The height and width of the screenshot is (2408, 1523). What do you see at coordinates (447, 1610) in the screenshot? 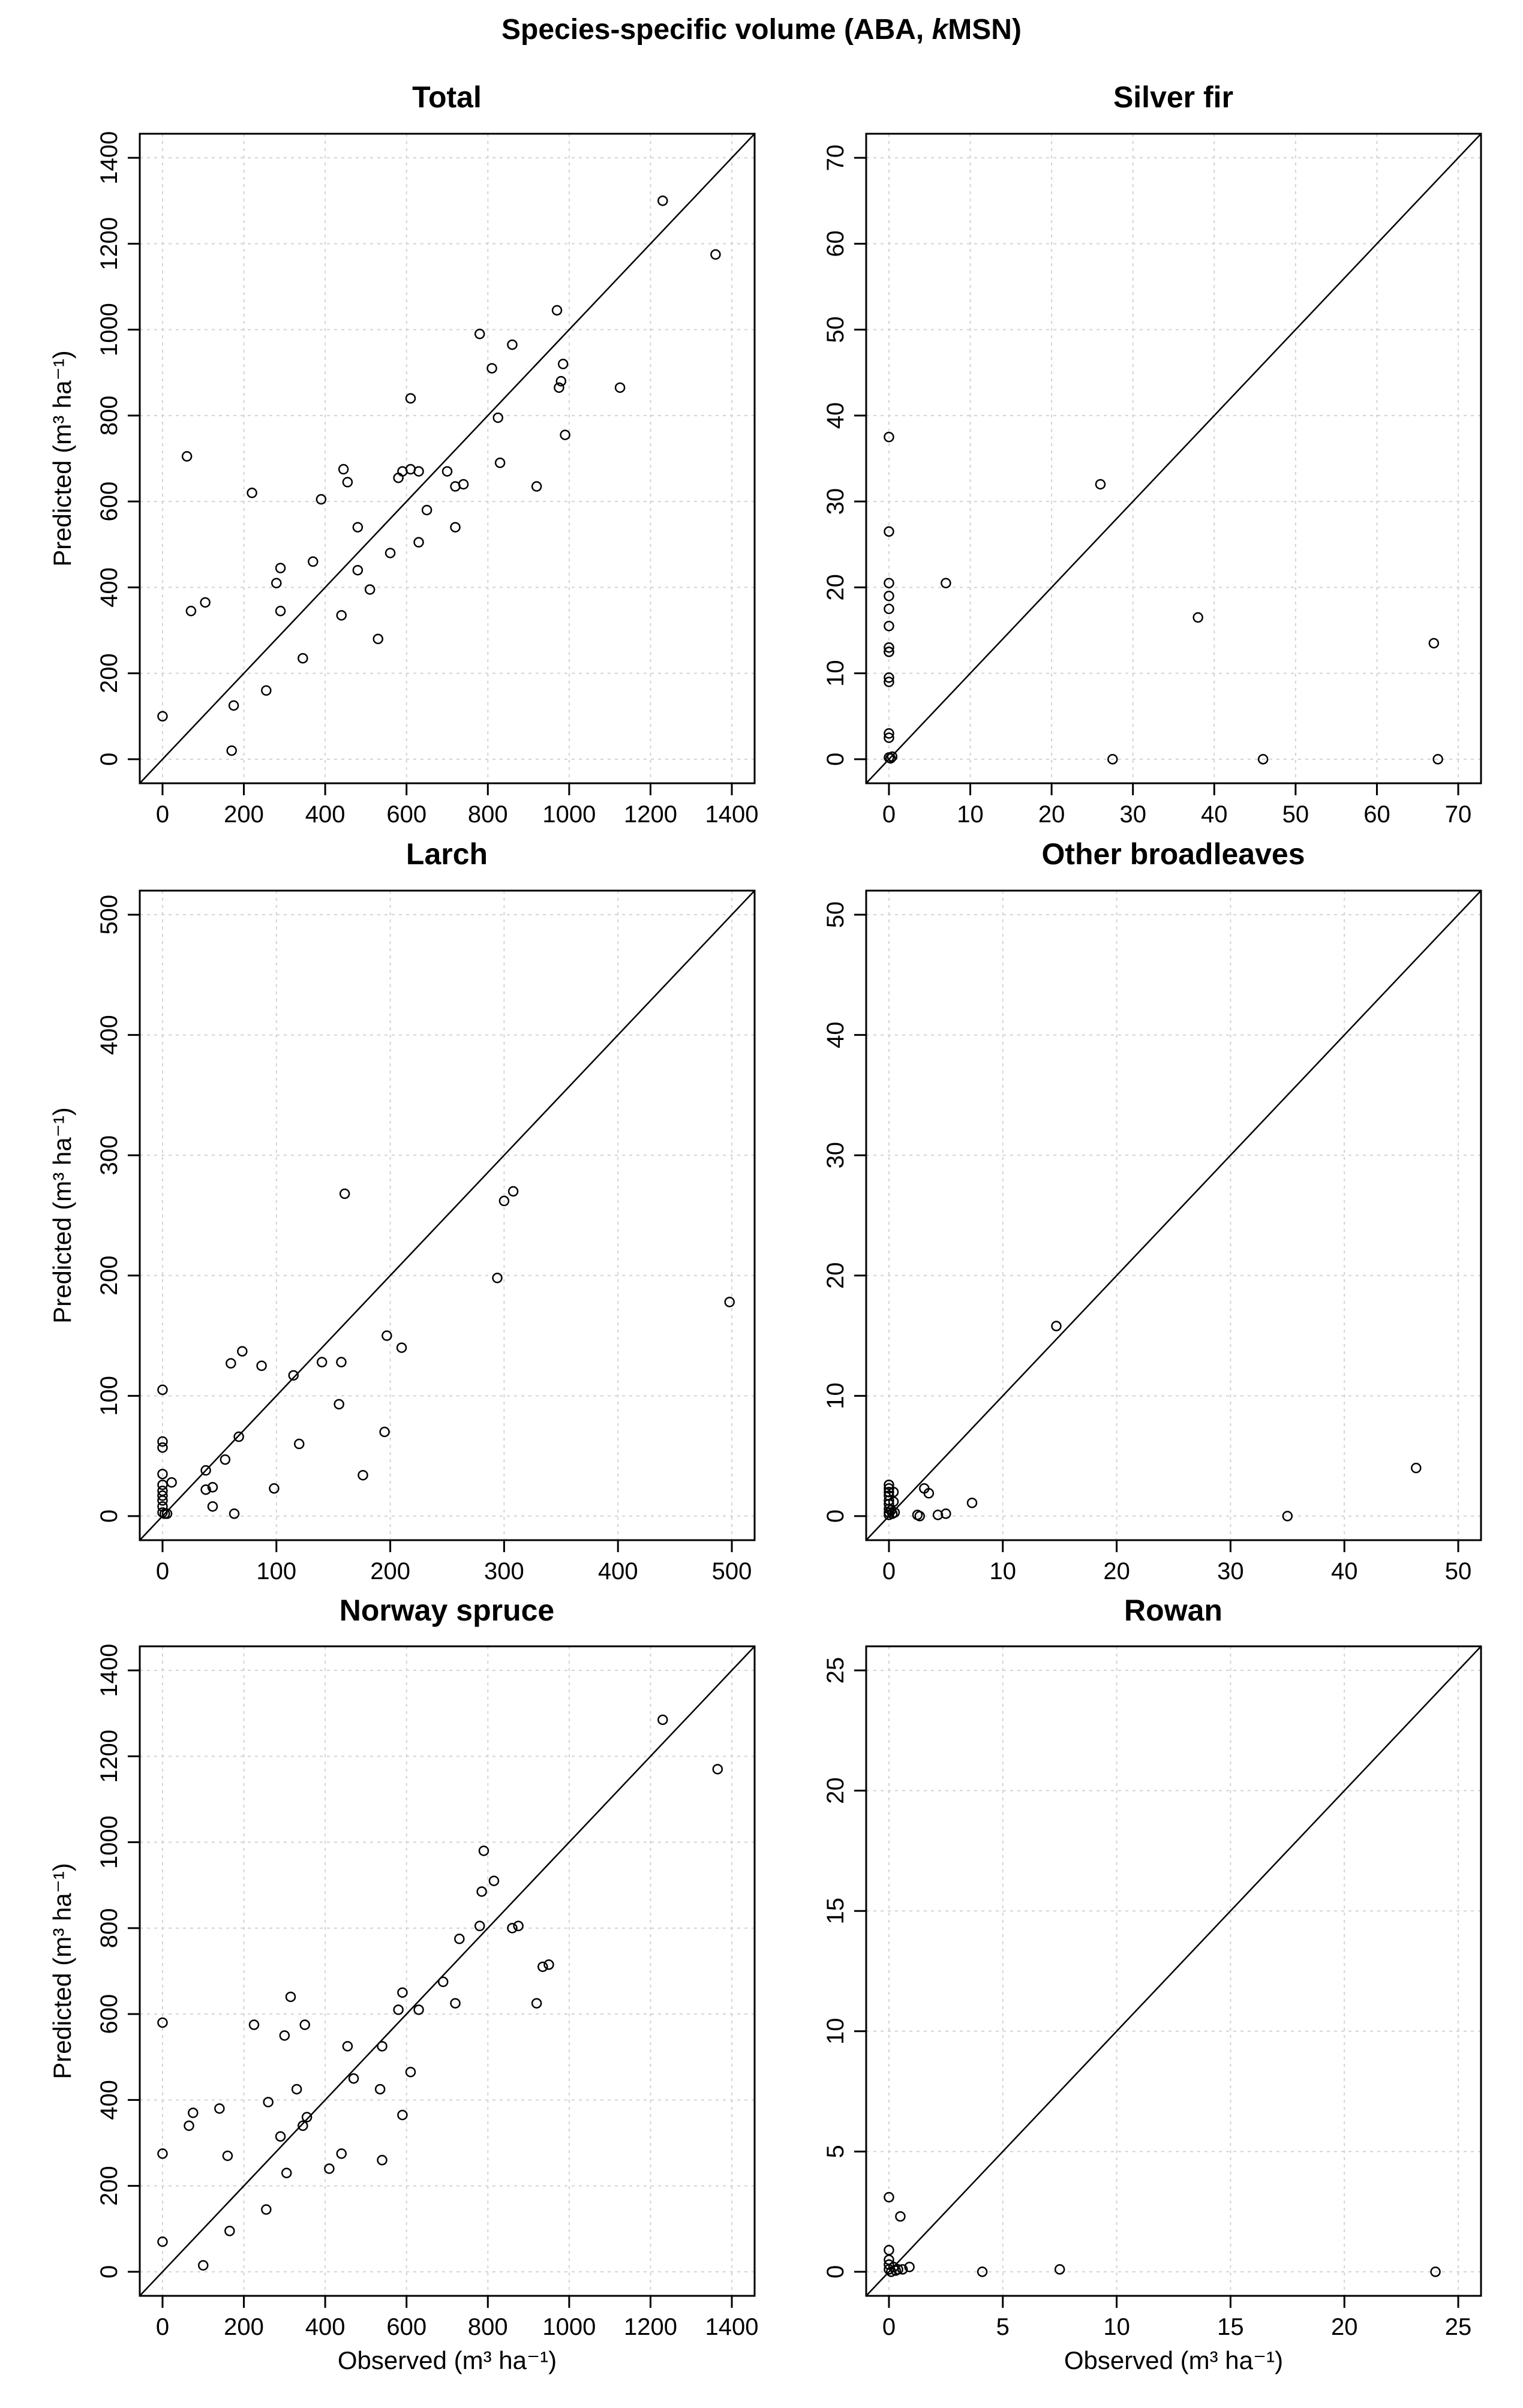
I see `panel-title-norway-spruce: Norway spruce` at bounding box center [447, 1610].